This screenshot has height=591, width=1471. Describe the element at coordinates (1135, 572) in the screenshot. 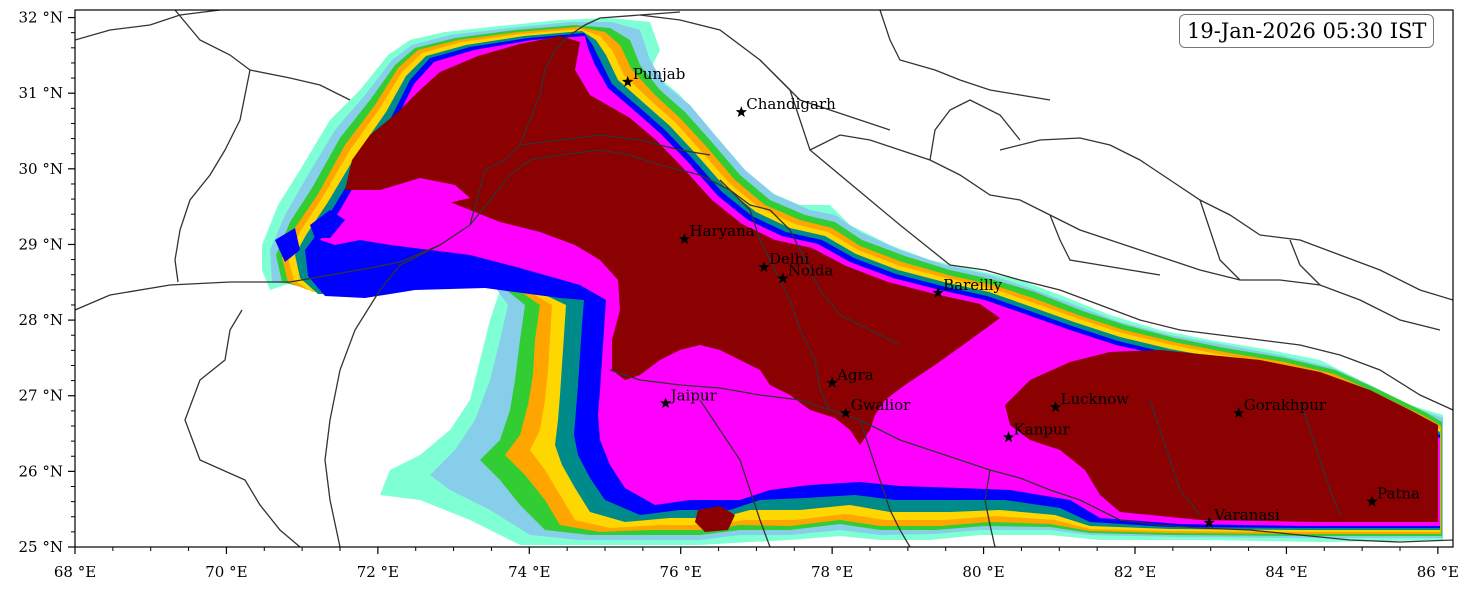

I see `x-tick-label: 82 °E` at that location.